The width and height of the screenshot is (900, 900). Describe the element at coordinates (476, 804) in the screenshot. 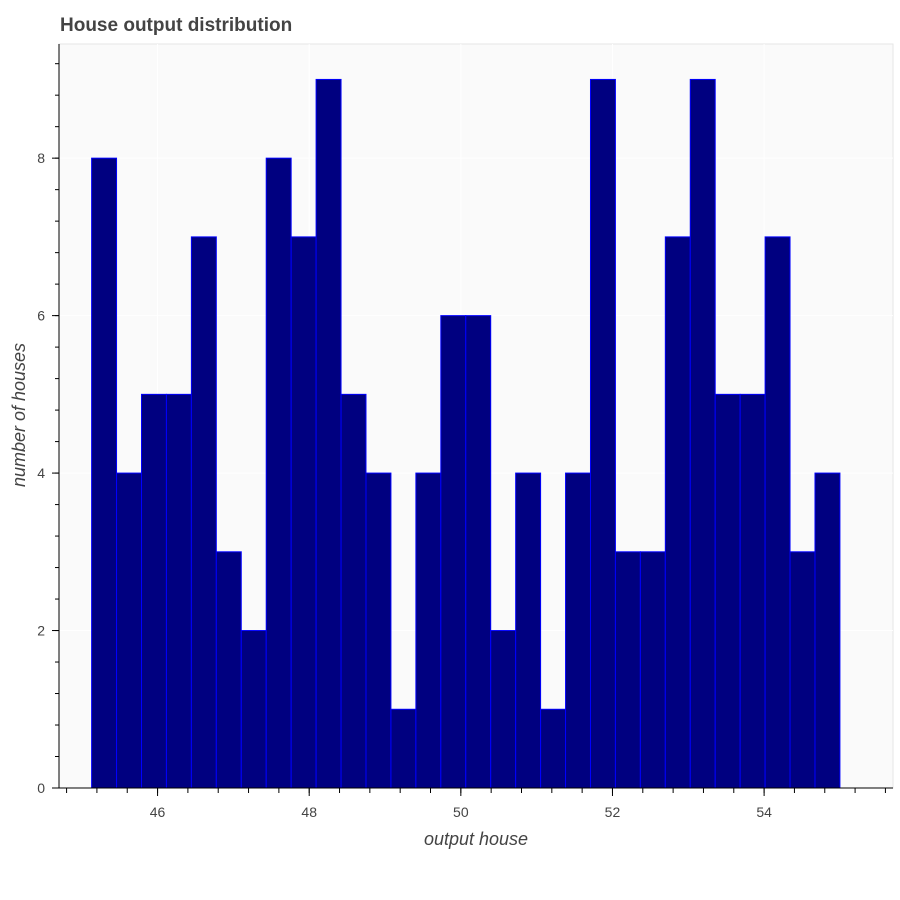

I see `x-axis-ticks: 46 48 50 52 54` at that location.